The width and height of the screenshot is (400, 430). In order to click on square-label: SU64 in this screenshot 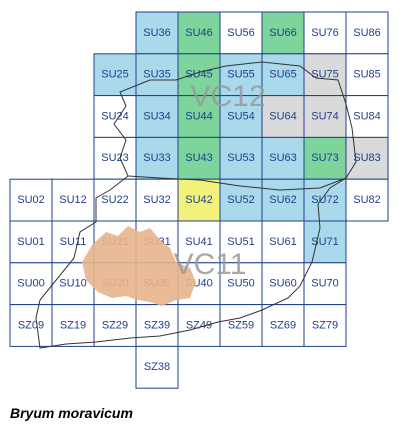, I will do `click(283, 116)`.